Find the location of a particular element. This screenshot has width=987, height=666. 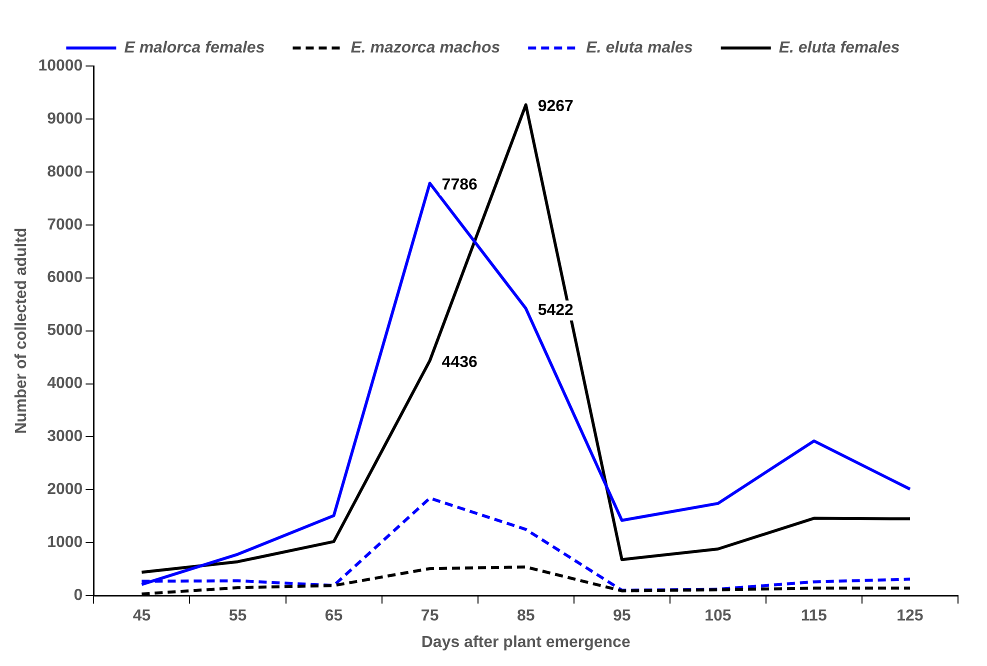

y-tick-label: 5000 is located at coordinates (65, 331).